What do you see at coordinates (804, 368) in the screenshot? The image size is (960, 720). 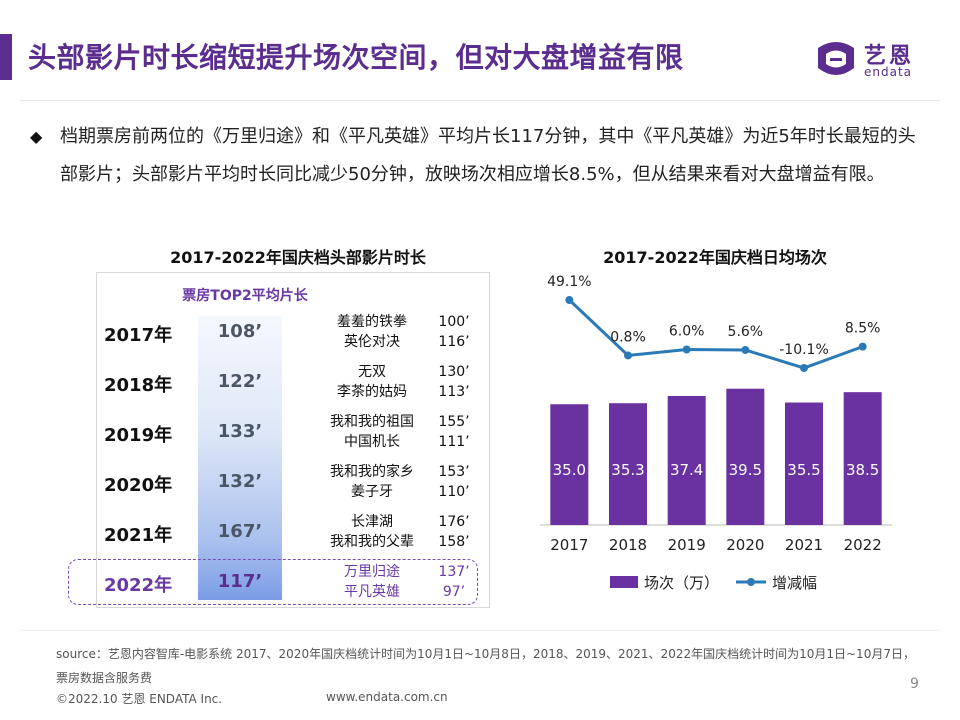 I see `growth-point-2021` at bounding box center [804, 368].